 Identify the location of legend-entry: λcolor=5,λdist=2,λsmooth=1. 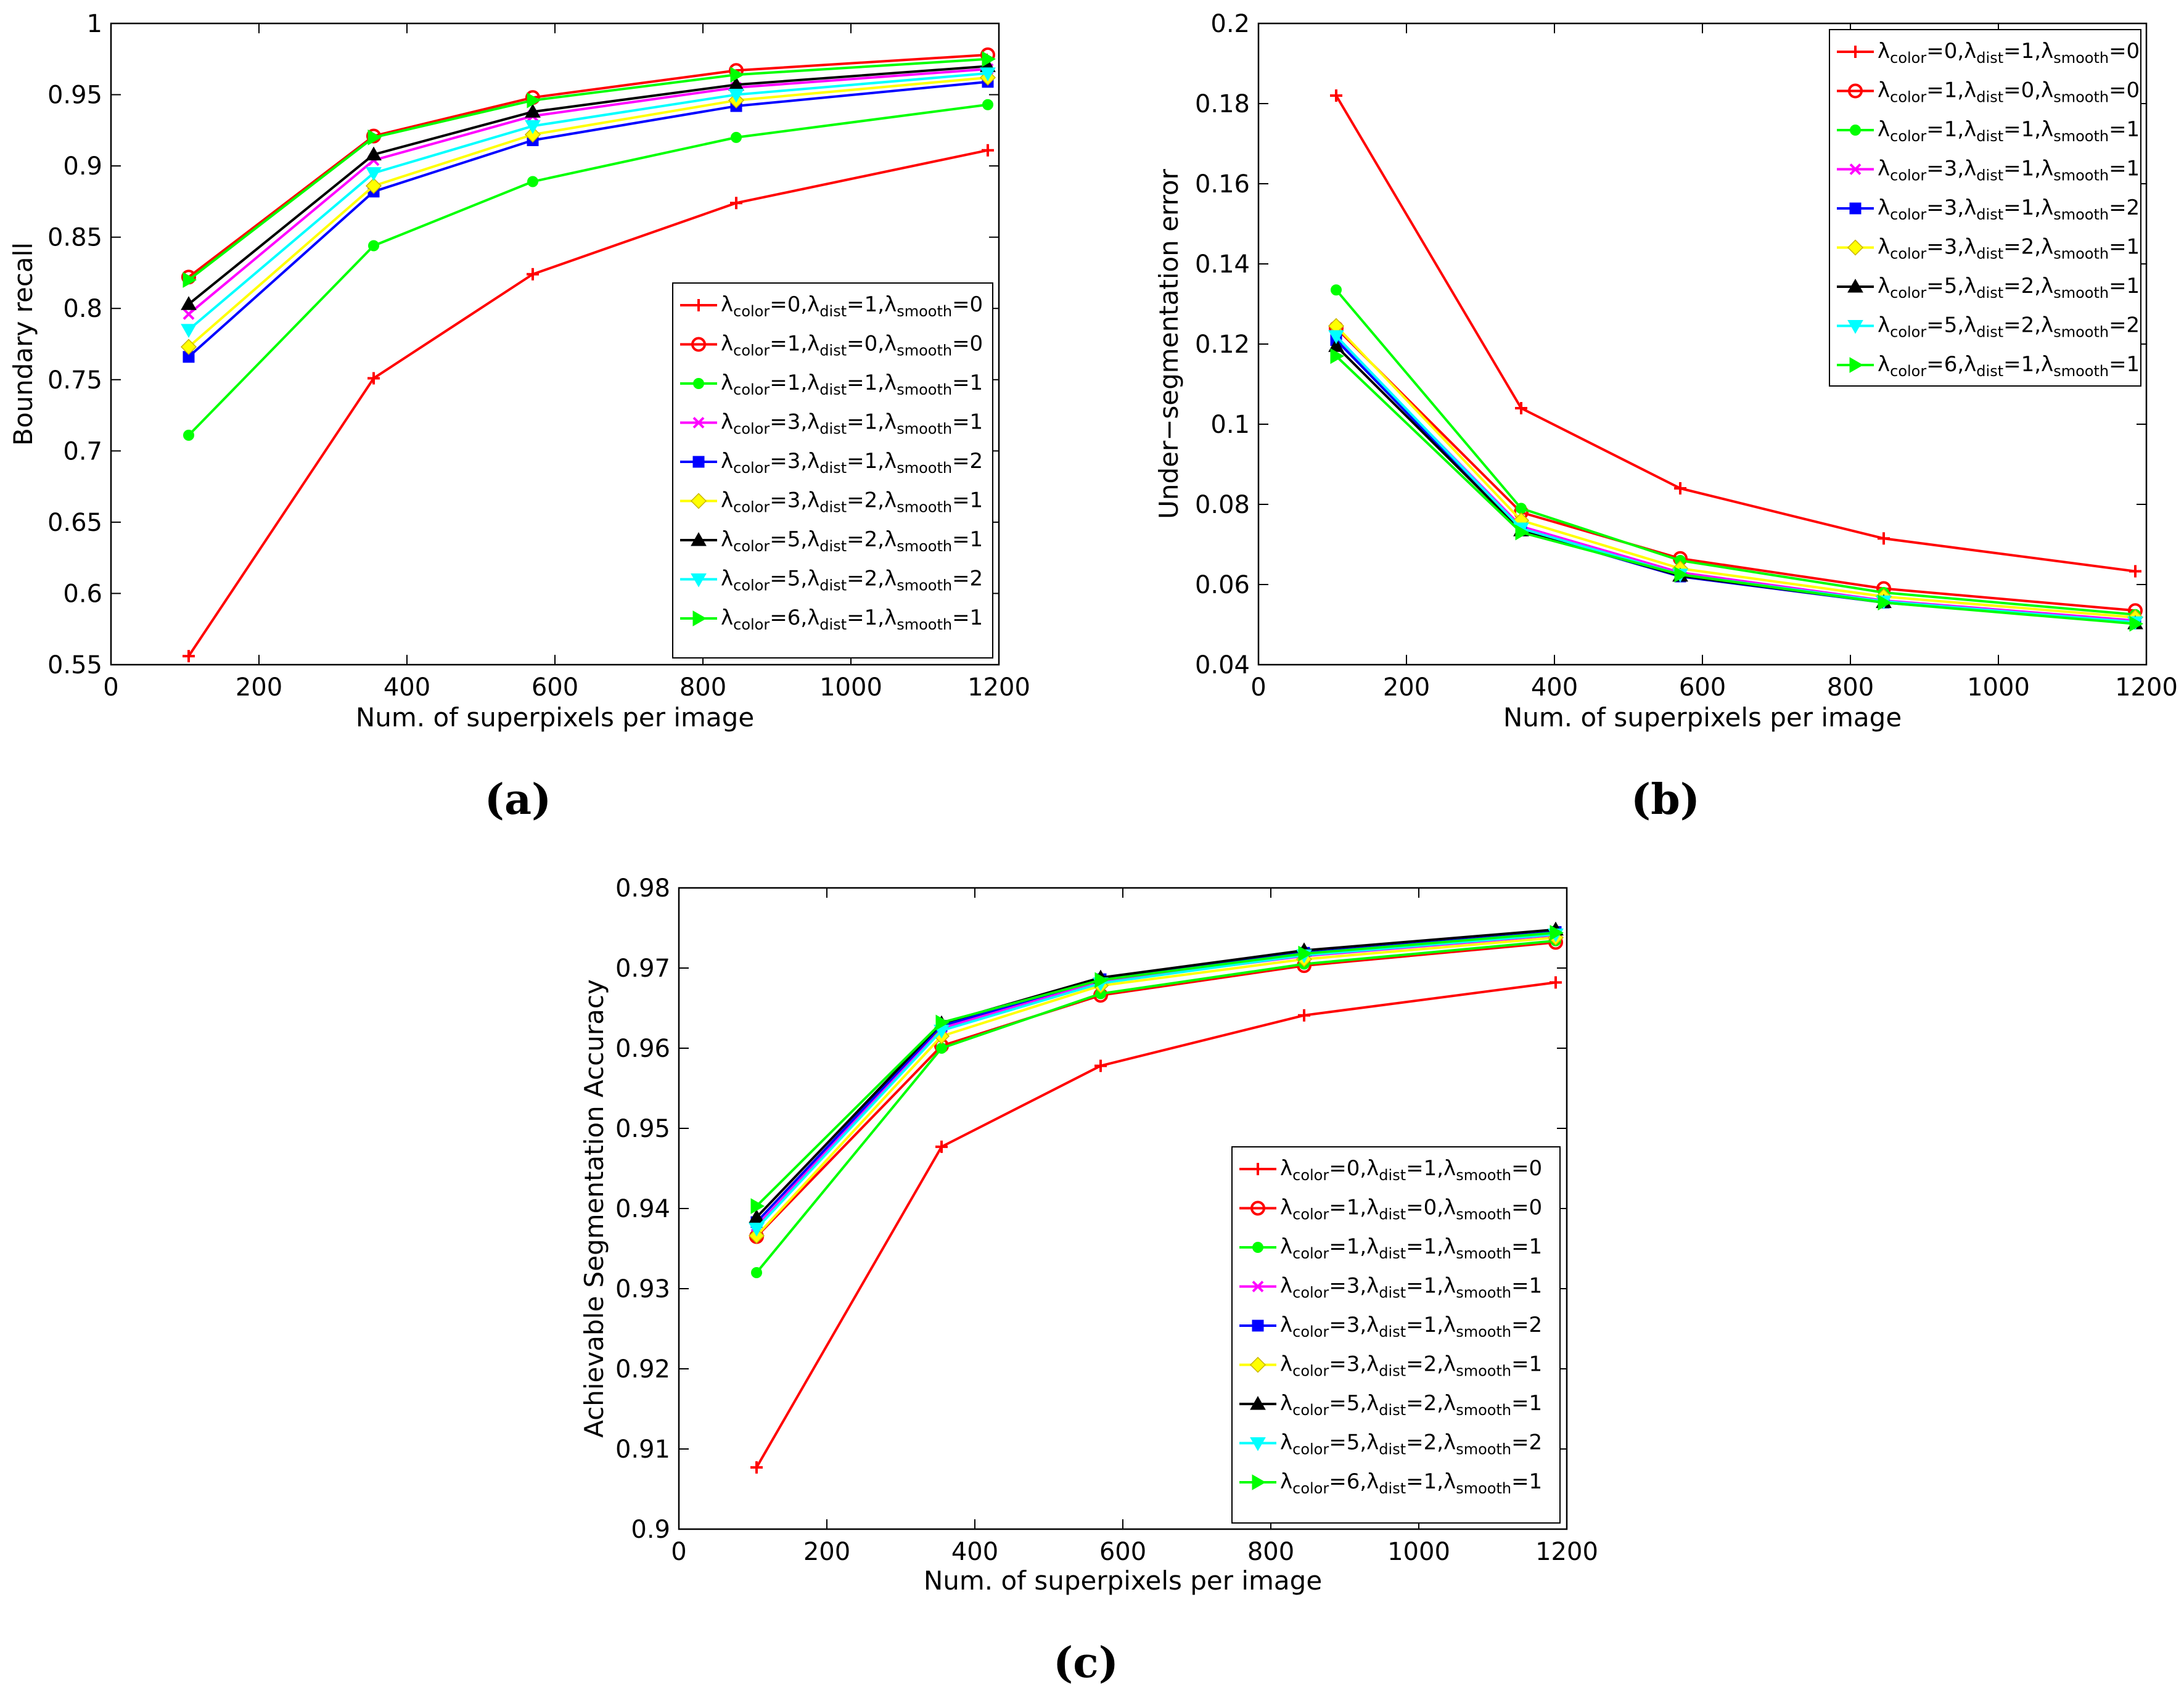
(831, 541).